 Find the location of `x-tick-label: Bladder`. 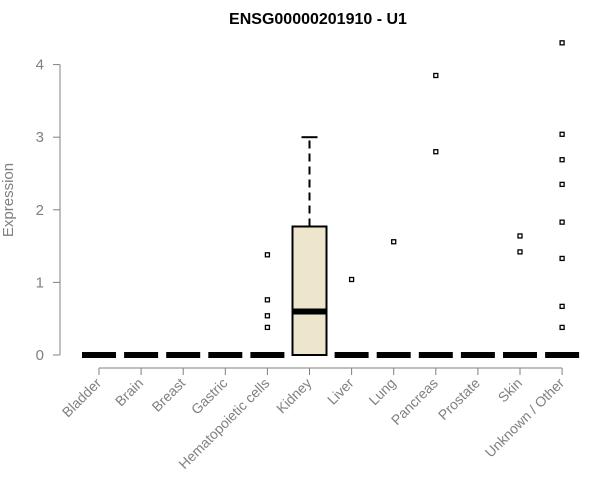

x-tick-label: Bladder is located at coordinates (82, 398).